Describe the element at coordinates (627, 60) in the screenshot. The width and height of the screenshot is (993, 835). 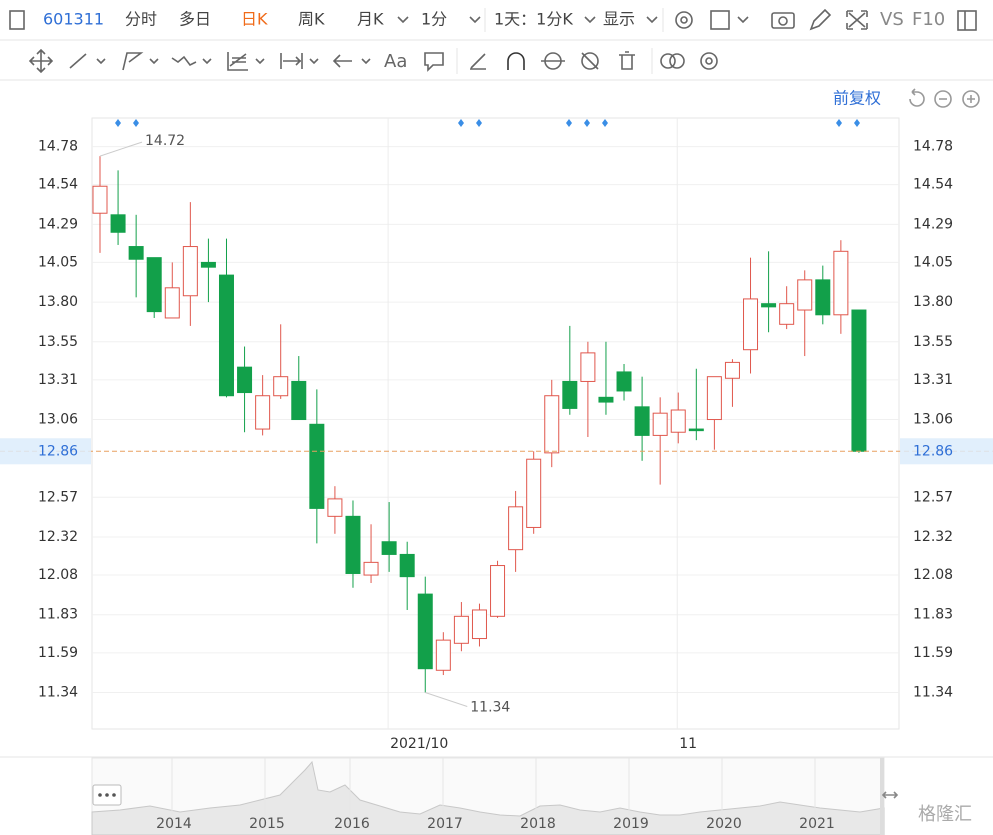
I see `delete-tool` at that location.